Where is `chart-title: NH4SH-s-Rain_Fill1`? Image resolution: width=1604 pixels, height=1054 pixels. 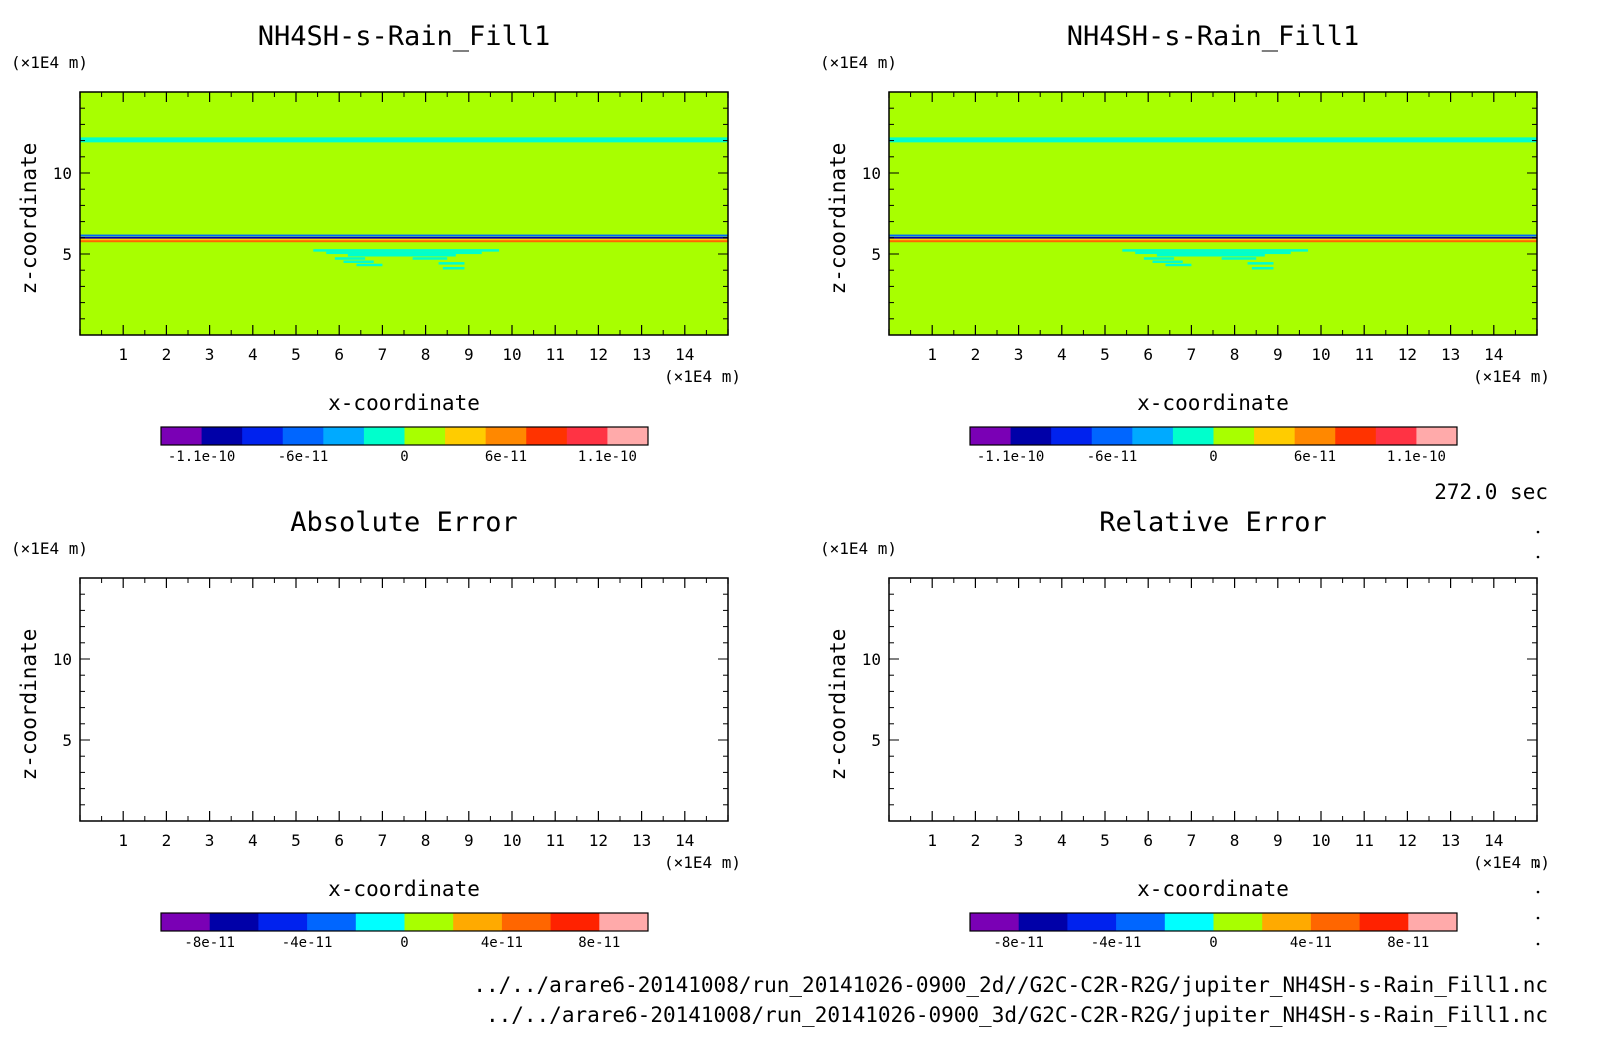 chart-title: NH4SH-s-Rain_Fill1 is located at coordinates (1213, 36).